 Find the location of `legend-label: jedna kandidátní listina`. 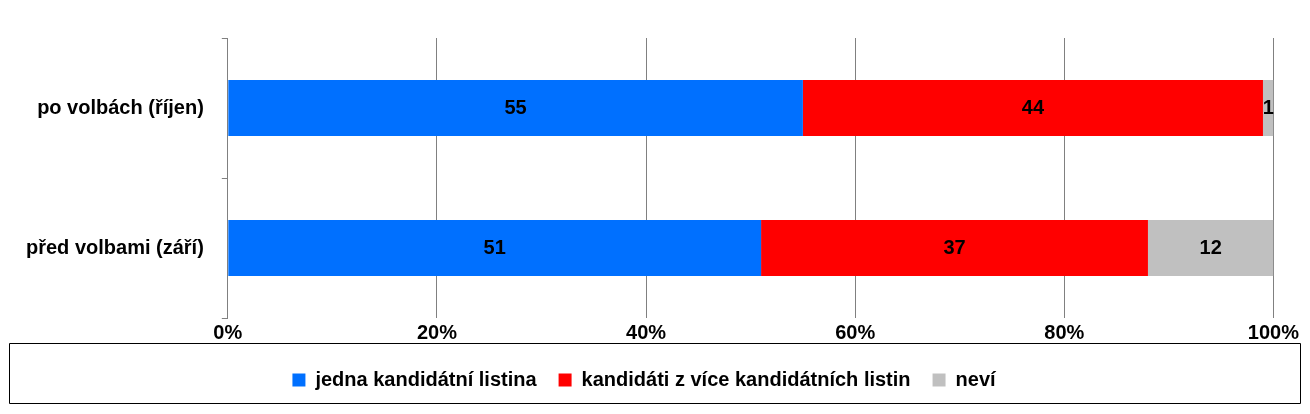

legend-label: jedna kandidátní listina is located at coordinates (426, 378).